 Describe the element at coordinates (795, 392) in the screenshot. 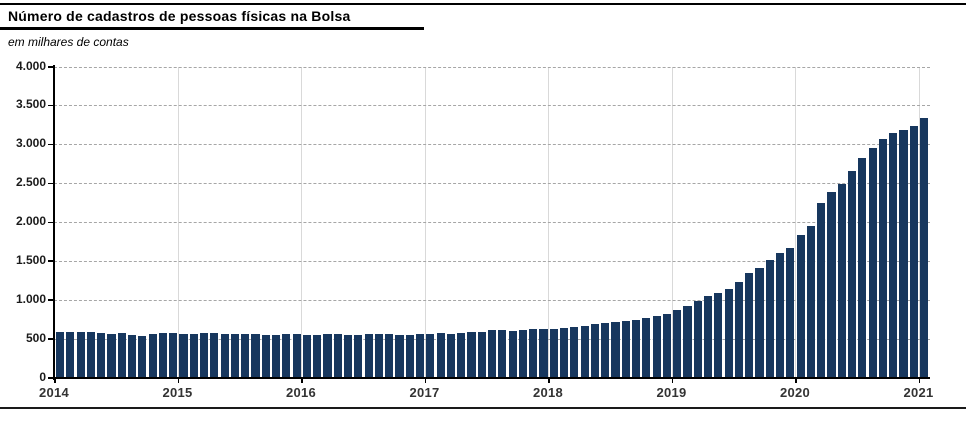

I see `x-axis-year-label: 2020` at that location.